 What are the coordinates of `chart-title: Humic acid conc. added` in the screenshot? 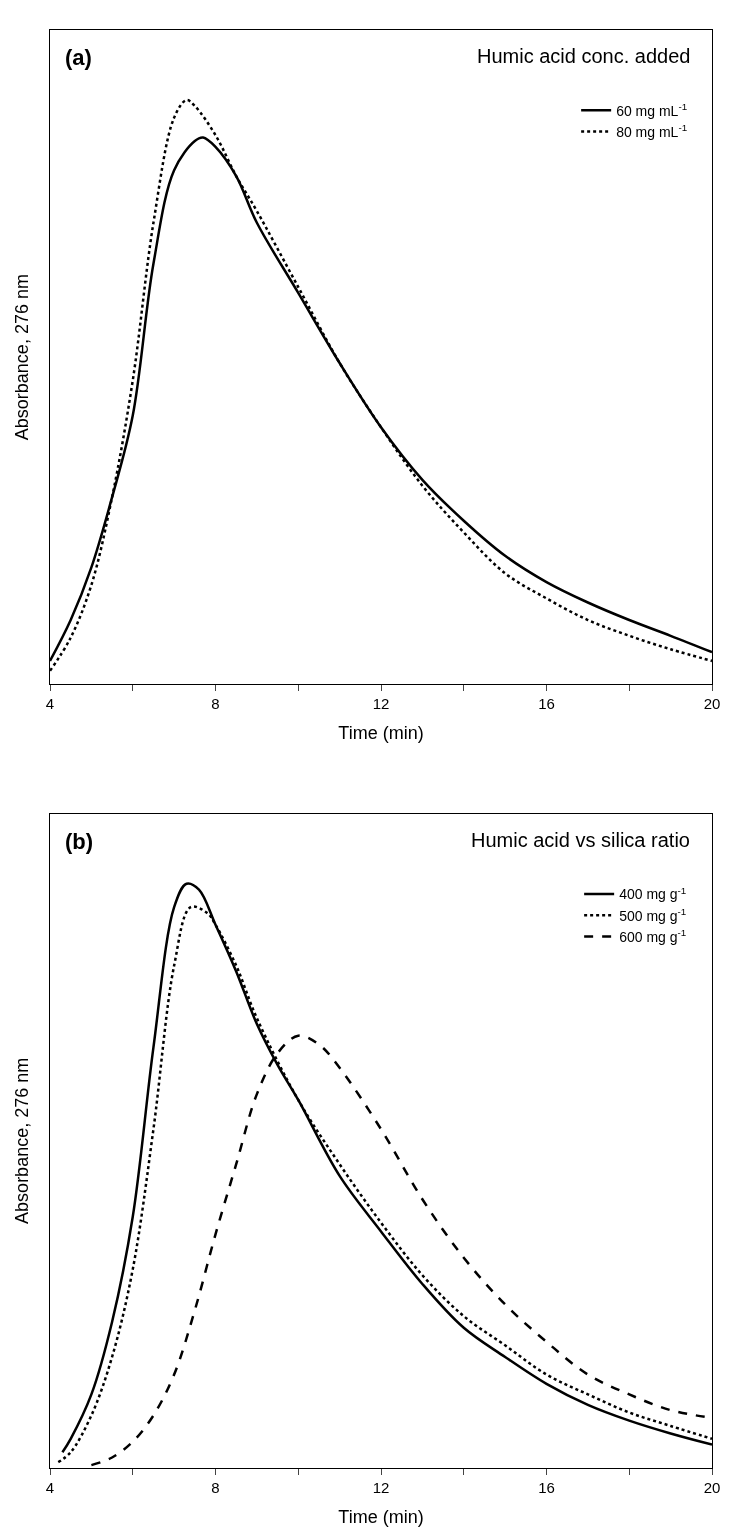 It's located at (584, 56).